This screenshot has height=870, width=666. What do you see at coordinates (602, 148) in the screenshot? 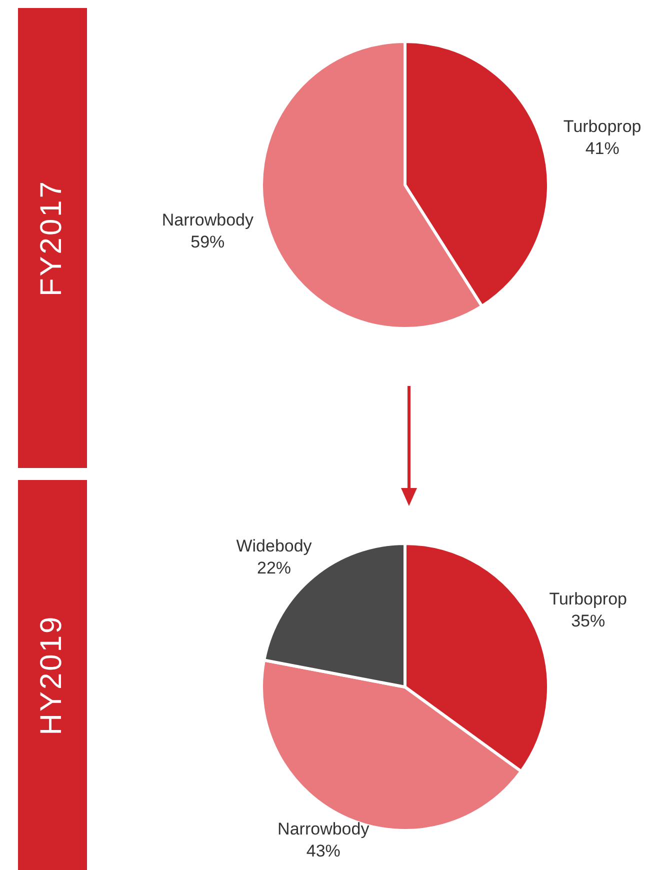
I see `data-label: 41%` at bounding box center [602, 148].